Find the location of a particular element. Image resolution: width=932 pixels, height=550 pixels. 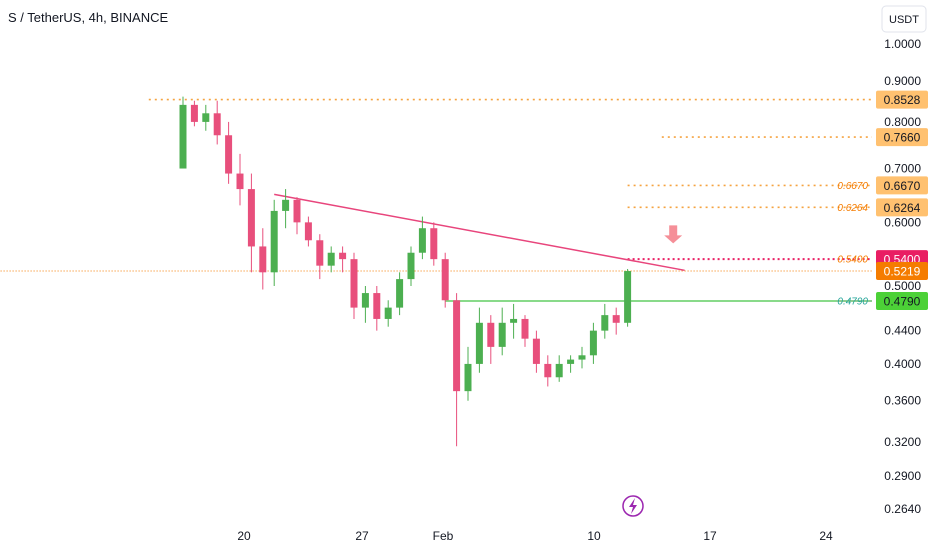

time-axis: 20 27 Feb 10 17 24 is located at coordinates (535, 536).